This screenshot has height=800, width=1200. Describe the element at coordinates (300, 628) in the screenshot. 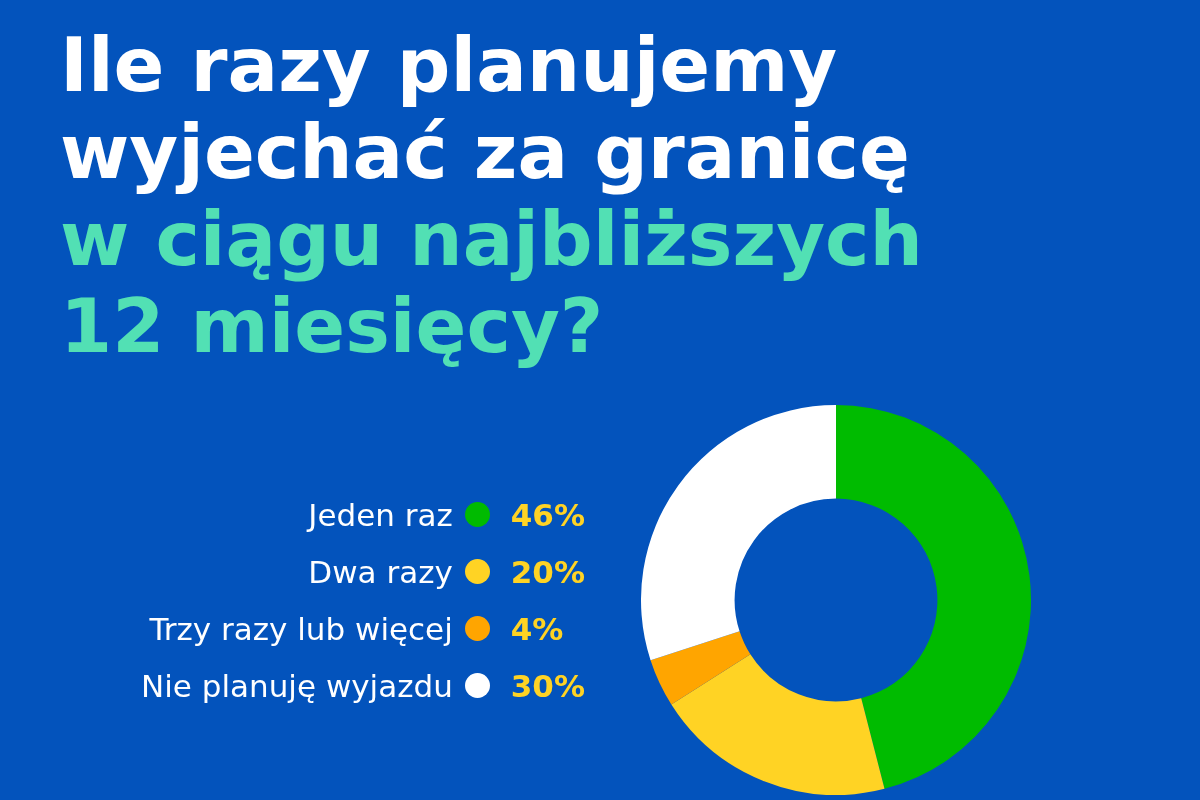

I see `legend-label: Trzy razy lub więcej` at that location.